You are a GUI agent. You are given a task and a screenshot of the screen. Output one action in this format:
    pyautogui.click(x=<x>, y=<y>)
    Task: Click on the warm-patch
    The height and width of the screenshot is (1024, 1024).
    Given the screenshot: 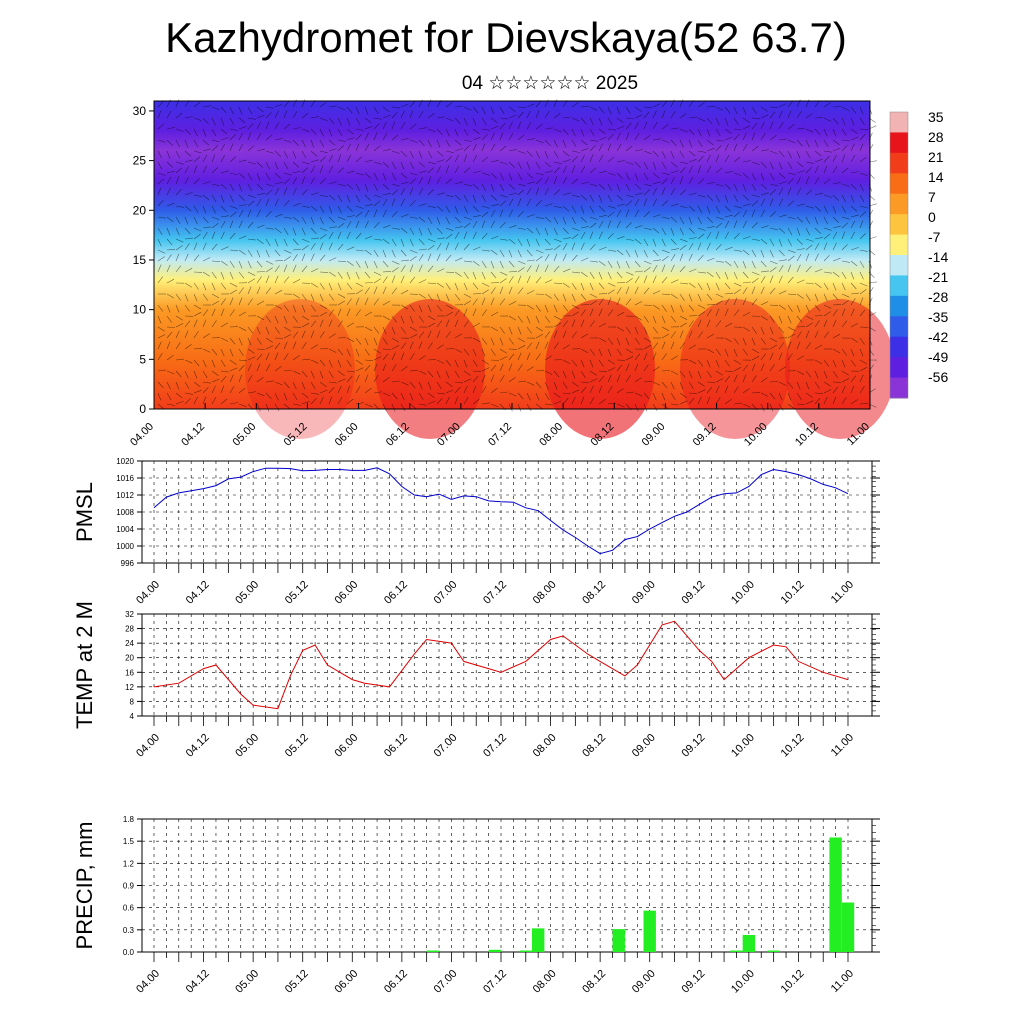 What is the action you would take?
    pyautogui.click(x=840, y=369)
    